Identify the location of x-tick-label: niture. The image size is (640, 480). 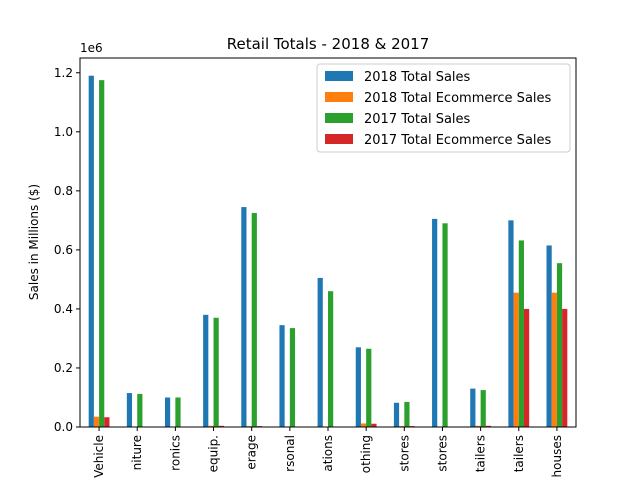
(137, 452).